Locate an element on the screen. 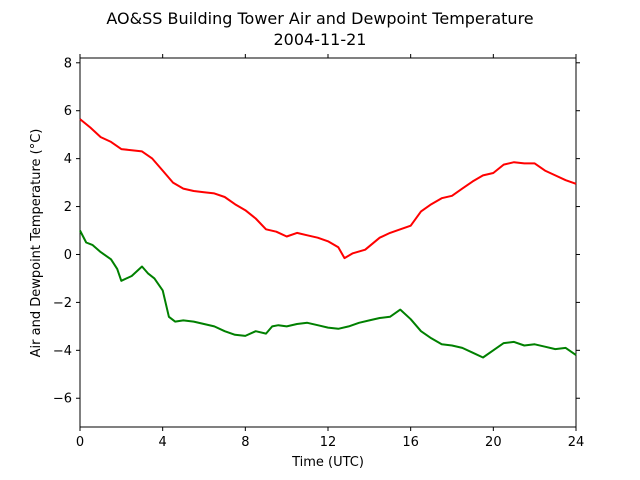 This screenshot has width=640, height=480. y-tick-label: 4 is located at coordinates (68, 159).